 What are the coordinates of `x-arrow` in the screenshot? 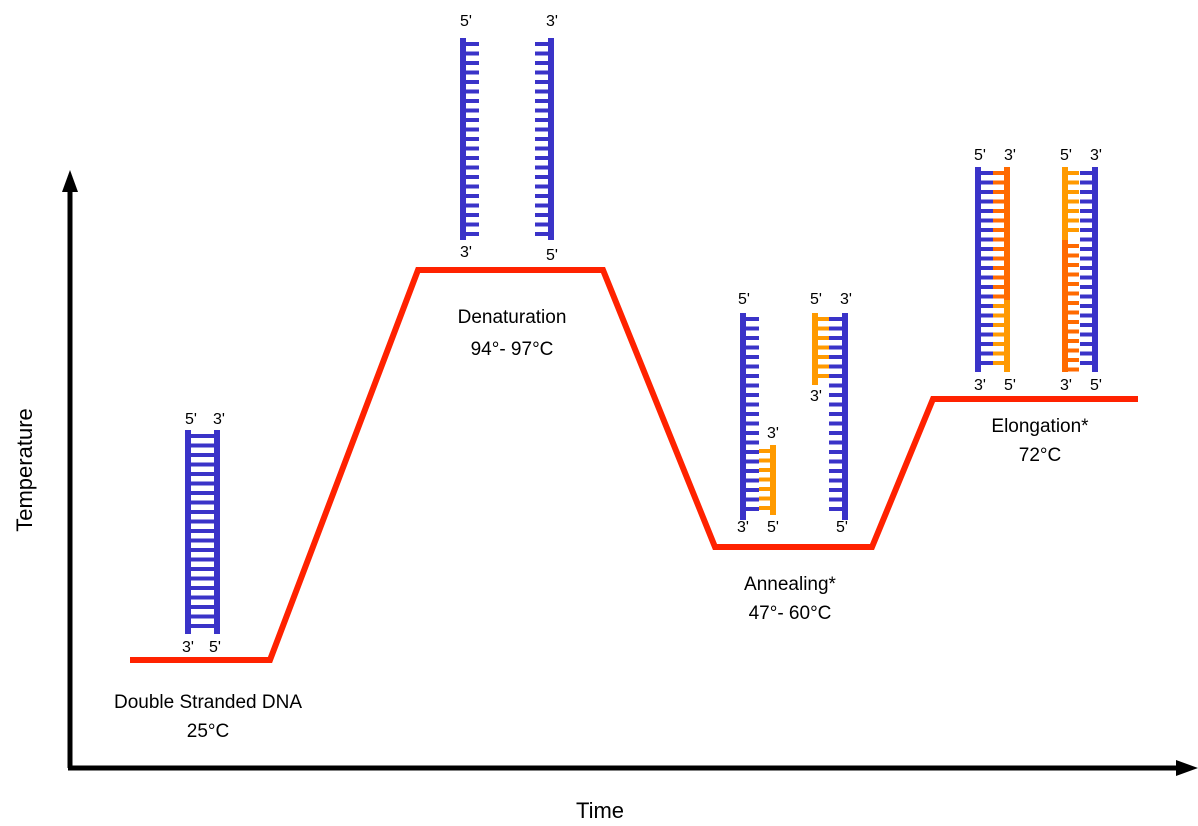 It's located at (1187, 768).